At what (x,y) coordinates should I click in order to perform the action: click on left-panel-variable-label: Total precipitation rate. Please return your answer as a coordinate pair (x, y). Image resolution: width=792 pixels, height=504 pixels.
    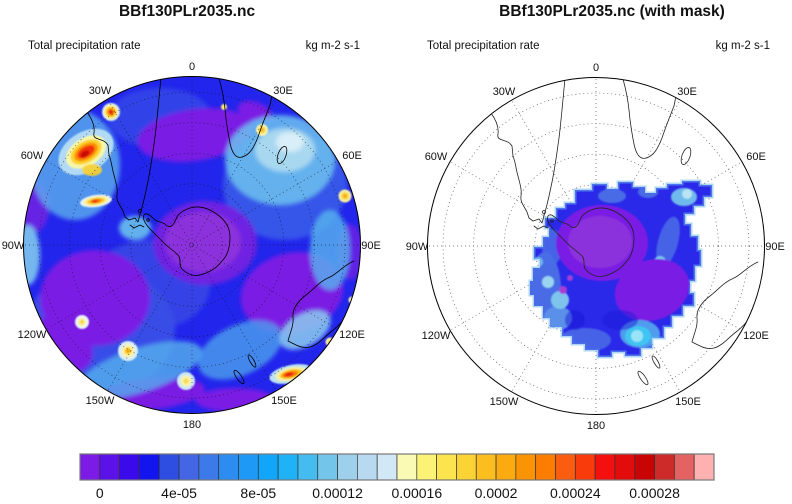
    Looking at the image, I should click on (84, 46).